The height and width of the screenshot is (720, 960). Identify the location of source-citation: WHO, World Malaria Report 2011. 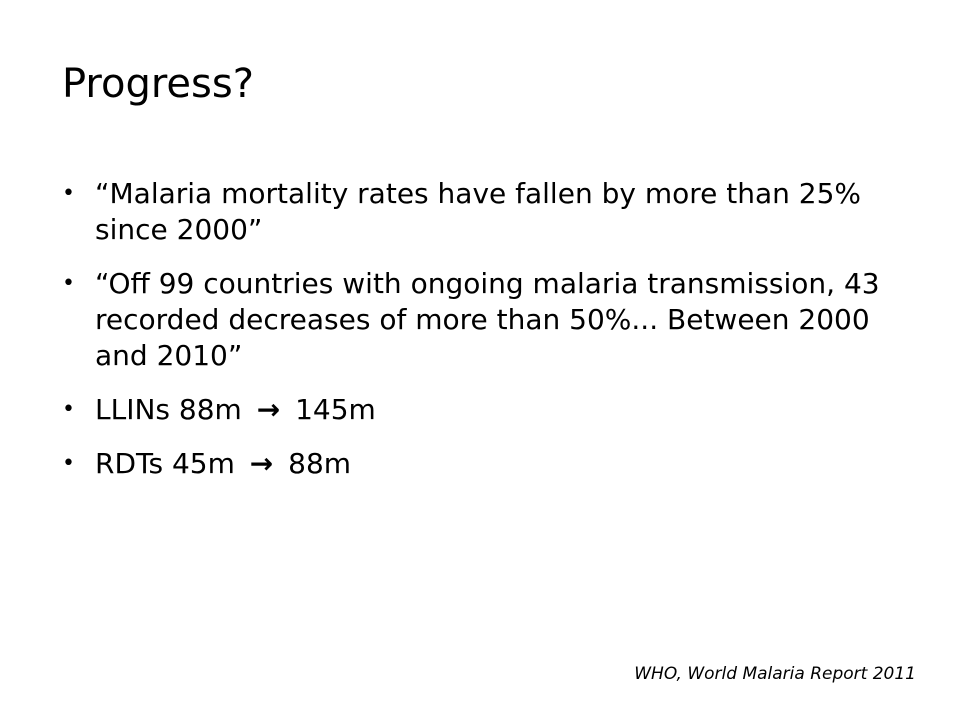
(775, 674).